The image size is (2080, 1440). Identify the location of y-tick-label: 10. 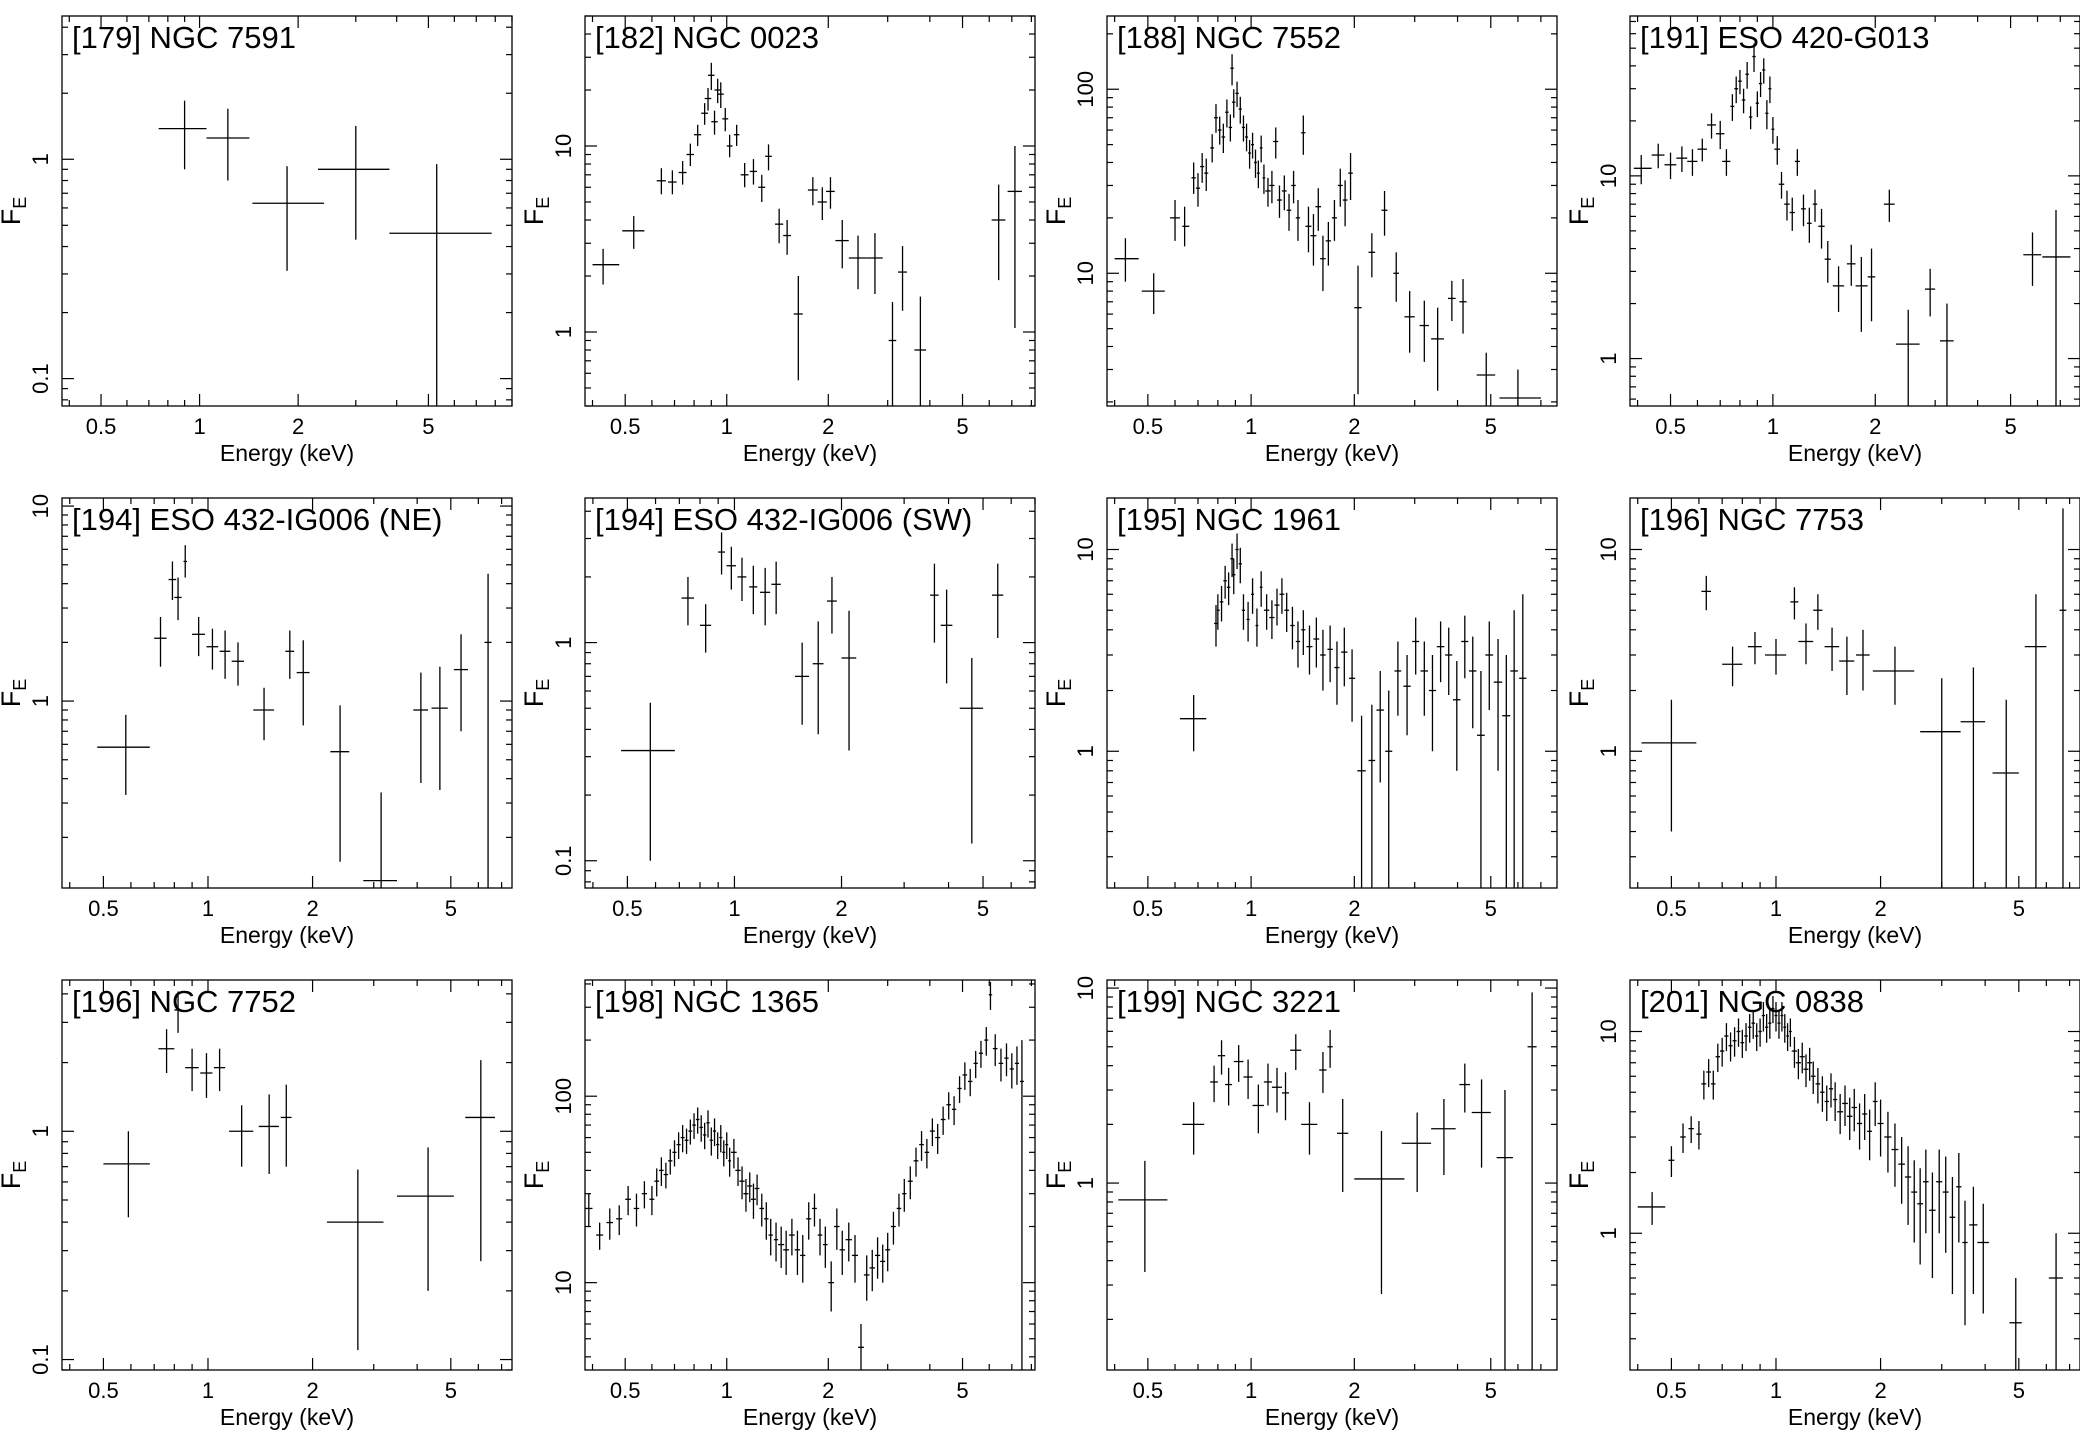
(1608, 1031).